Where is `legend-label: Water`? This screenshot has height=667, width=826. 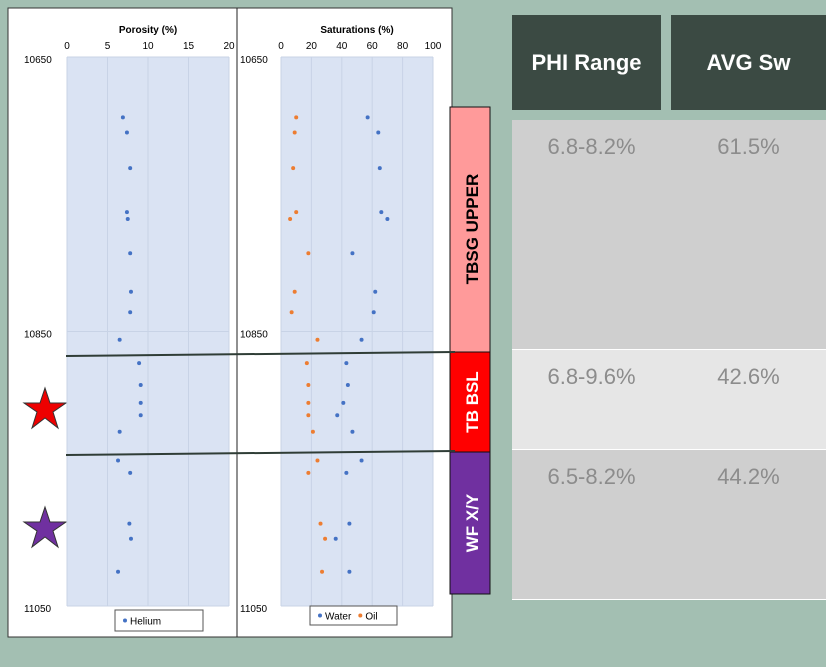 legend-label: Water is located at coordinates (338, 617).